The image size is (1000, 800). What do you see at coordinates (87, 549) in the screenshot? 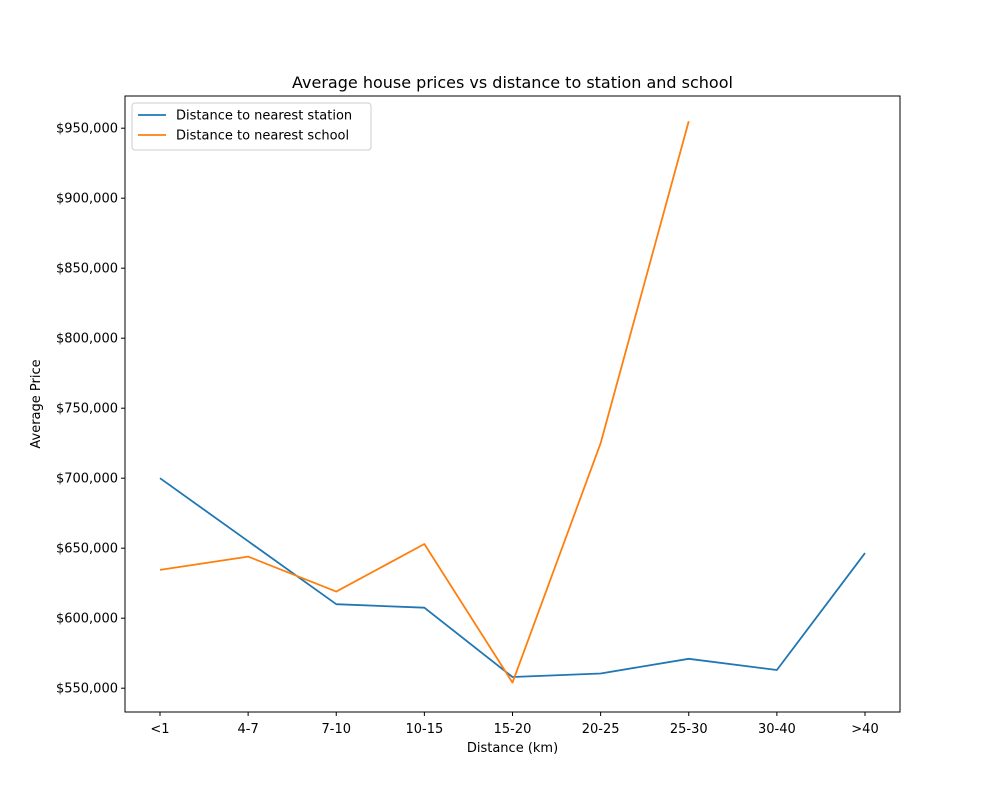
I see `y-tick-label: $650,000` at bounding box center [87, 549].